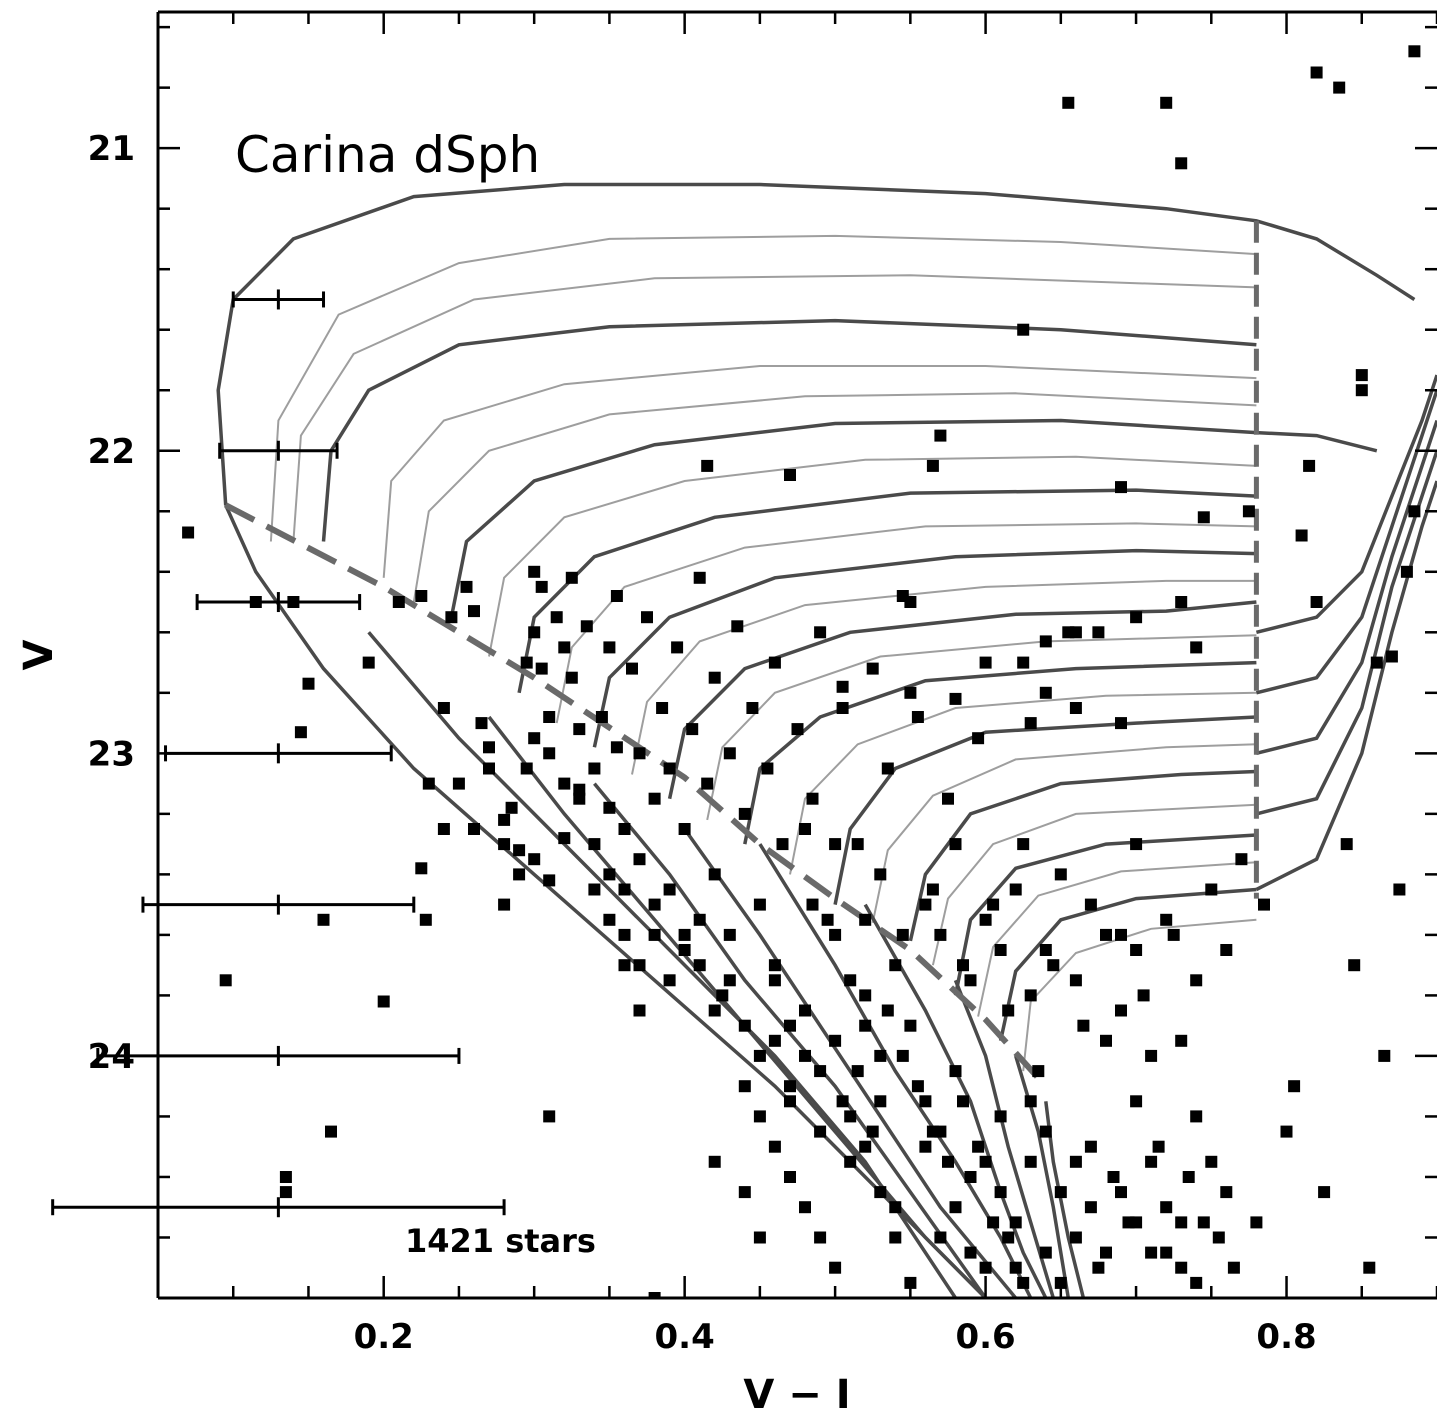 This screenshot has width=1437, height=1423. Describe the element at coordinates (985, 1337) in the screenshot. I see `x-tick-label: 0.6` at that location.